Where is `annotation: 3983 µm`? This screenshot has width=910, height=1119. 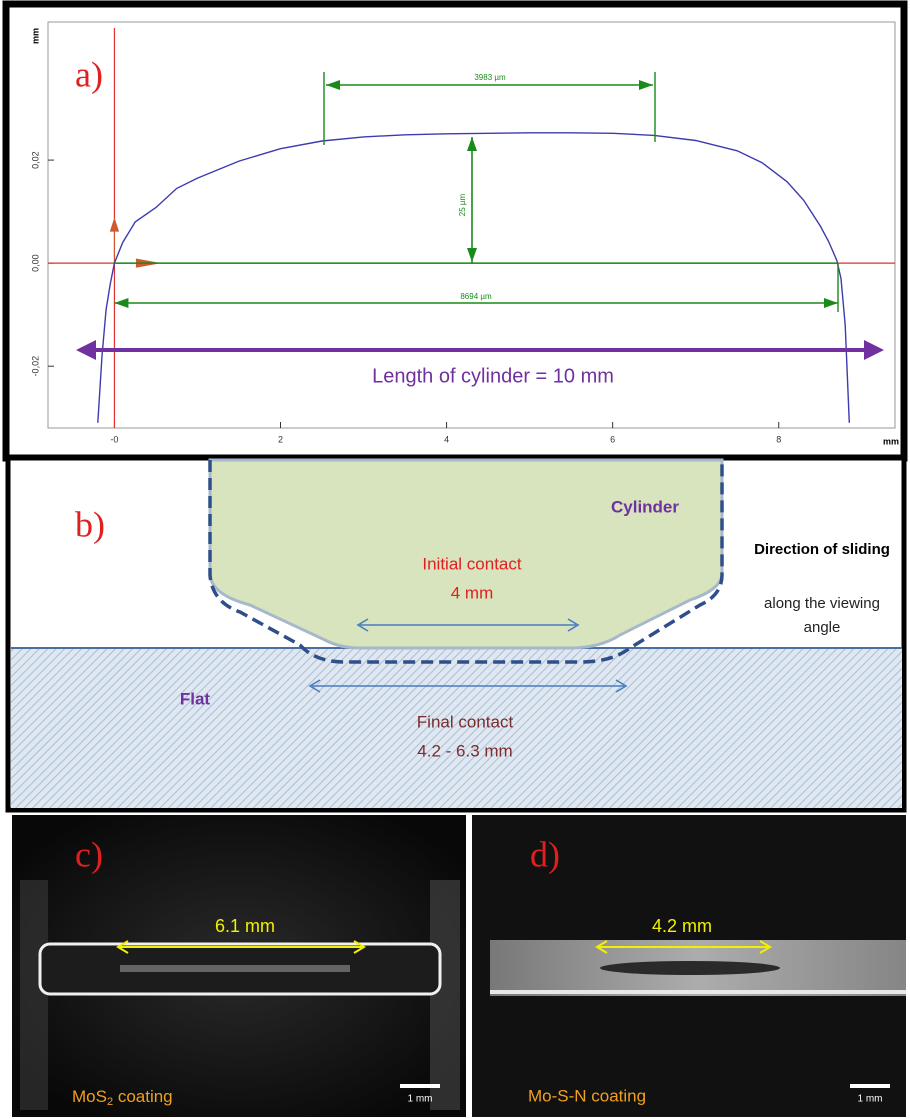
annotation: 3983 µm is located at coordinates (490, 77).